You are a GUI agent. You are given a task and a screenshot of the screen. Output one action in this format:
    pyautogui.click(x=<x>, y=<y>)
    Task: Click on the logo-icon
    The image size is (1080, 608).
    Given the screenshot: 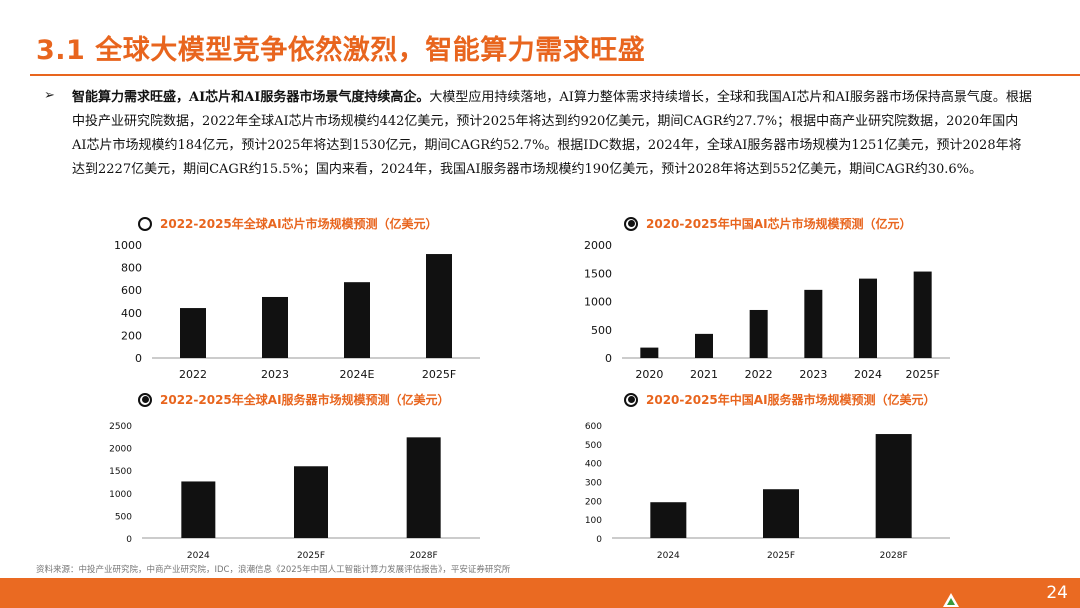 What is the action you would take?
    pyautogui.click(x=951, y=600)
    